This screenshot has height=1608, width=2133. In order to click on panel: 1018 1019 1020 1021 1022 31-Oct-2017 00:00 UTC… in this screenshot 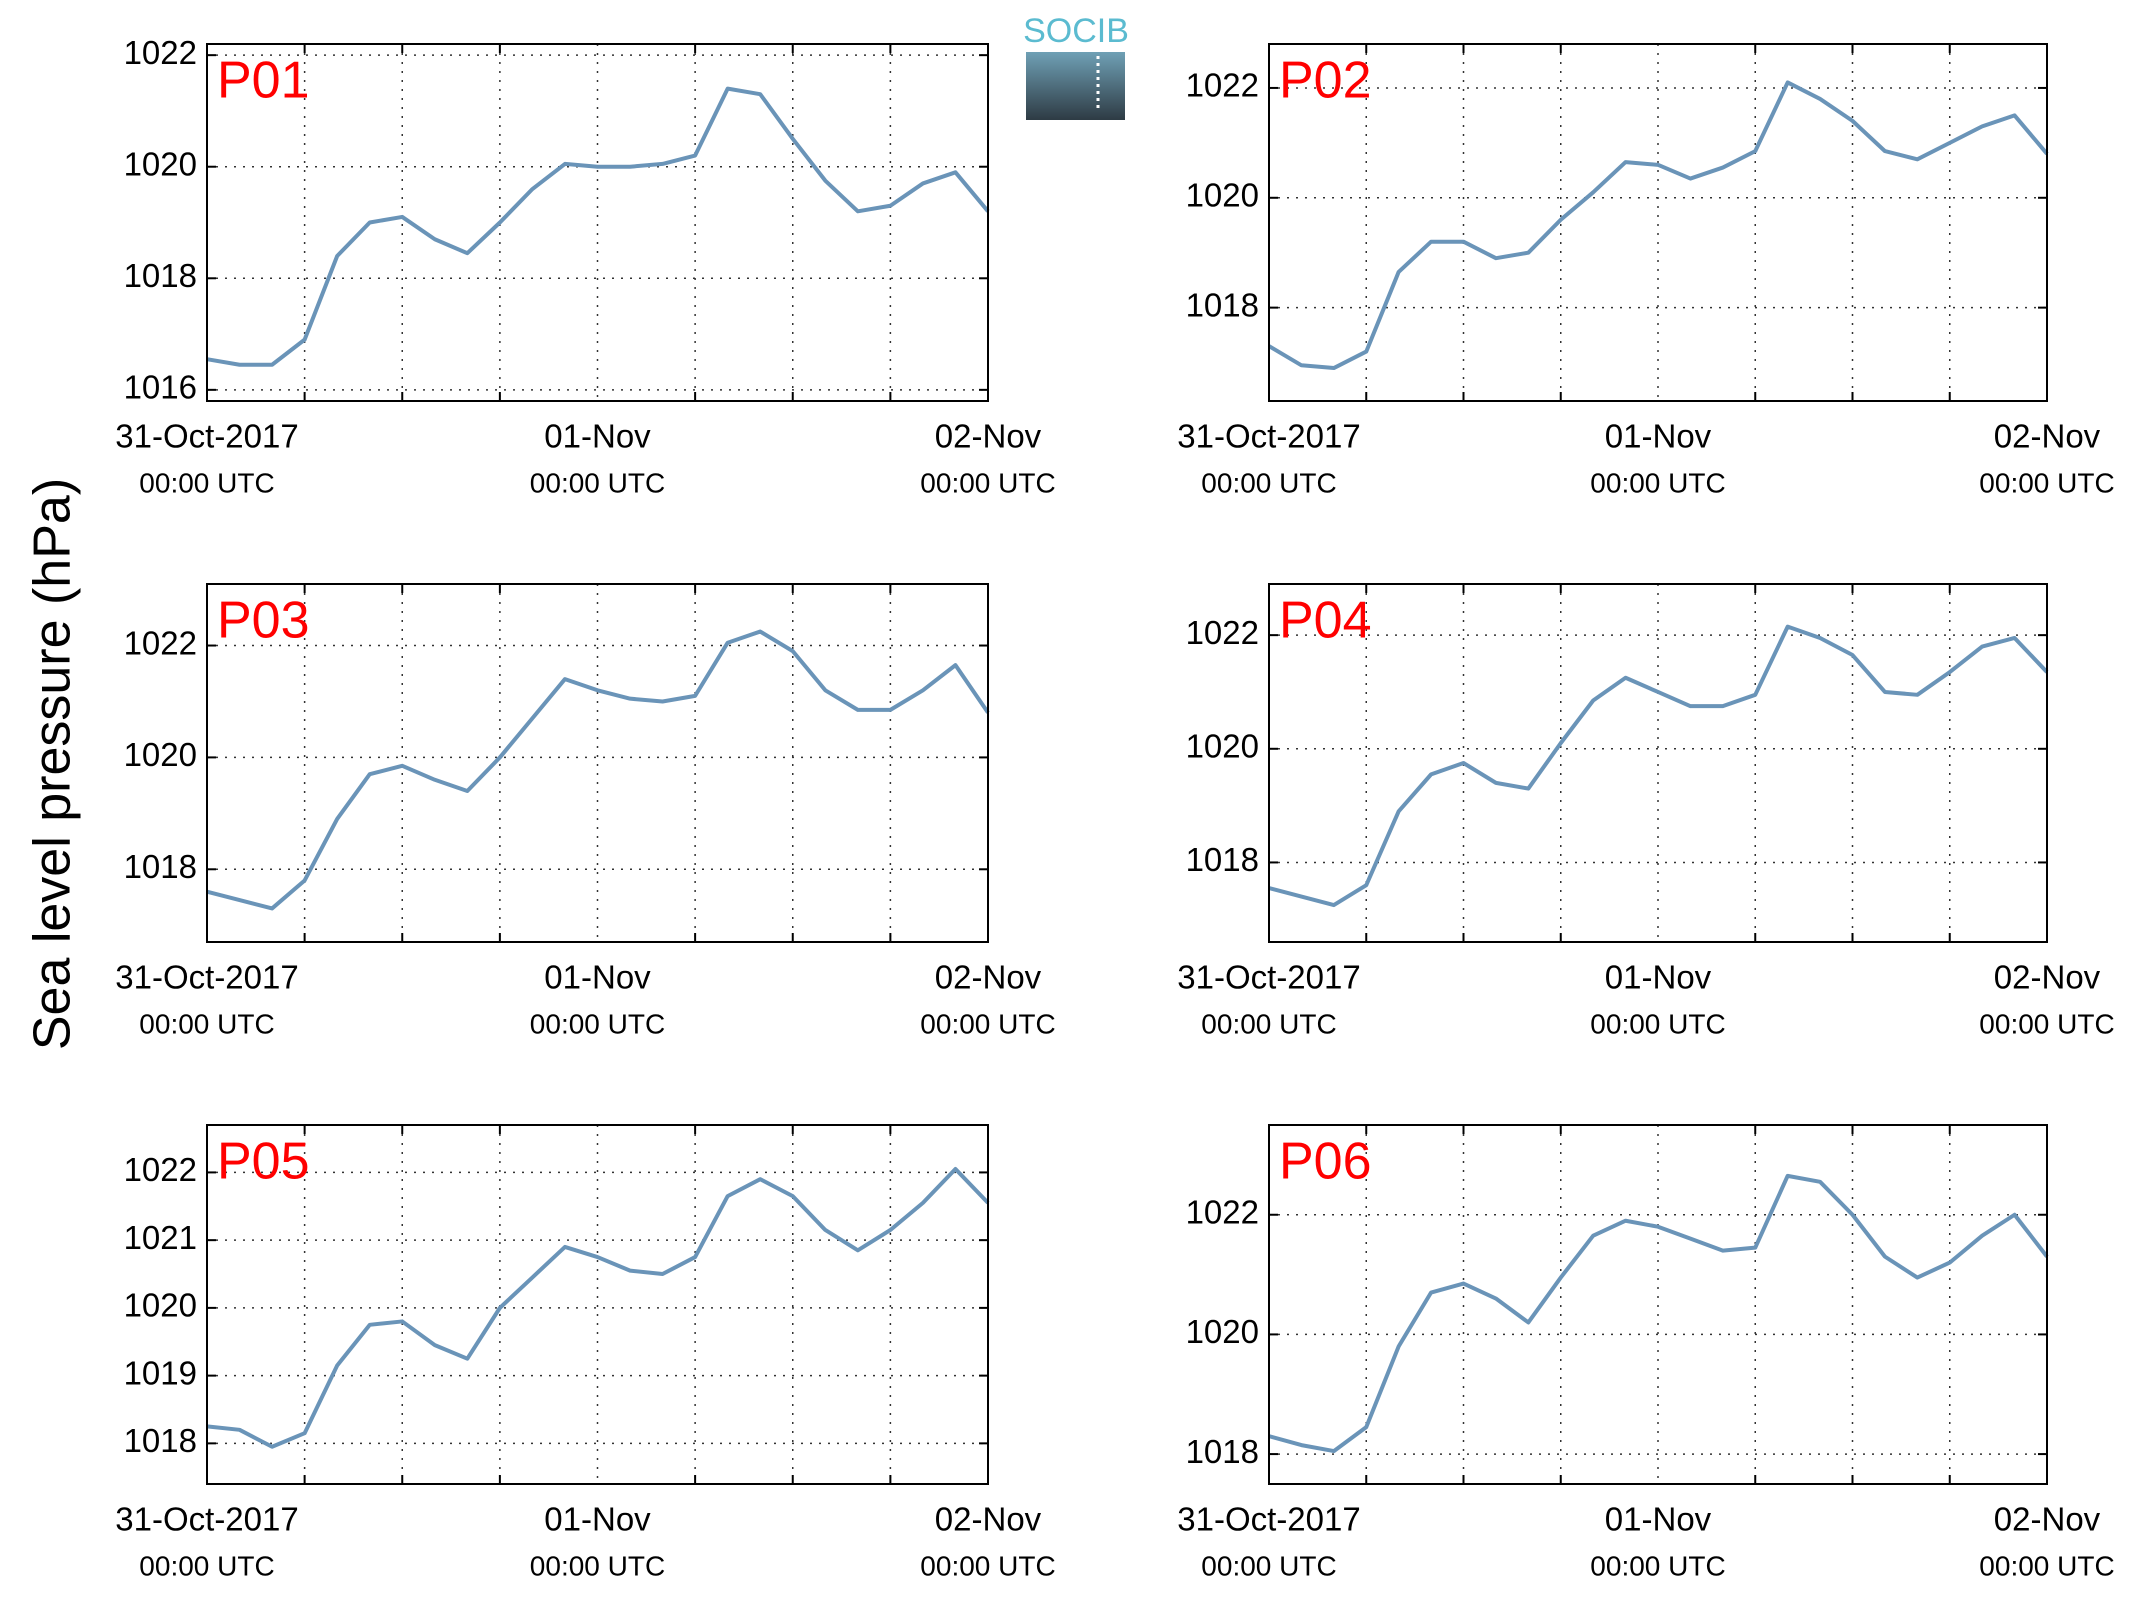, I will do `click(585, 1352)`.